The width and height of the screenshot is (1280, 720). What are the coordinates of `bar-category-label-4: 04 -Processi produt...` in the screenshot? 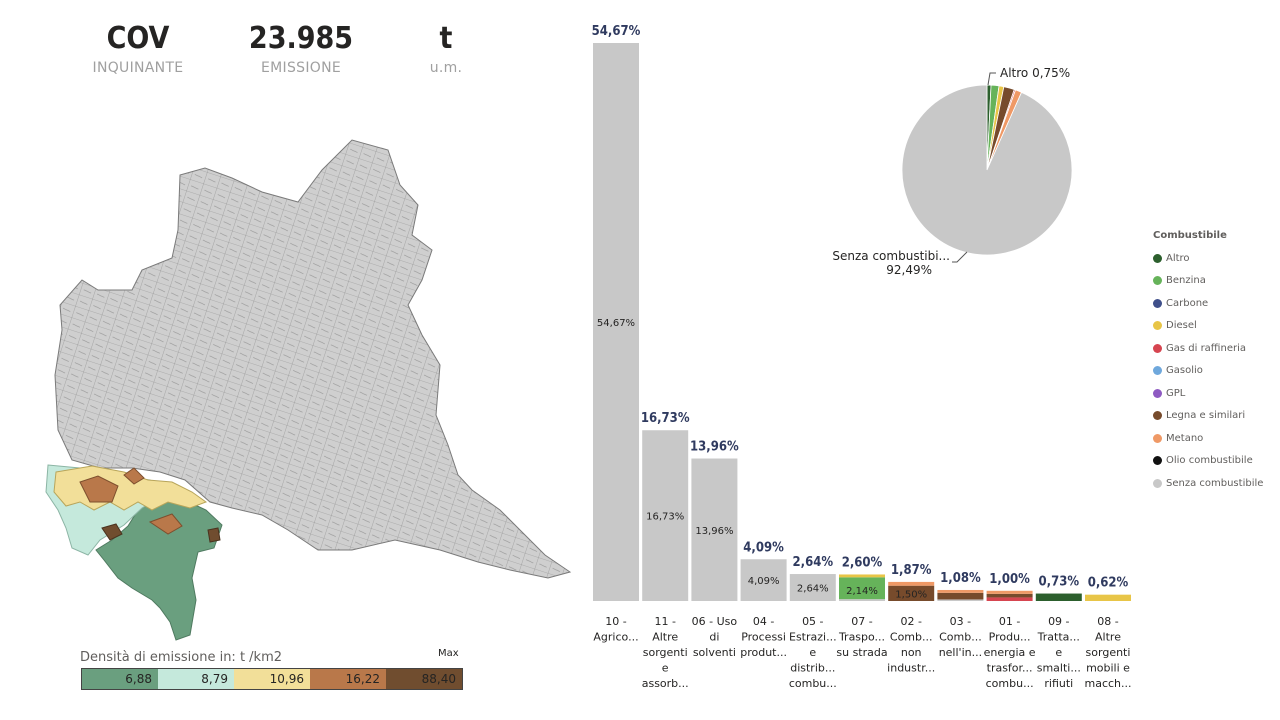 It's located at (763, 637).